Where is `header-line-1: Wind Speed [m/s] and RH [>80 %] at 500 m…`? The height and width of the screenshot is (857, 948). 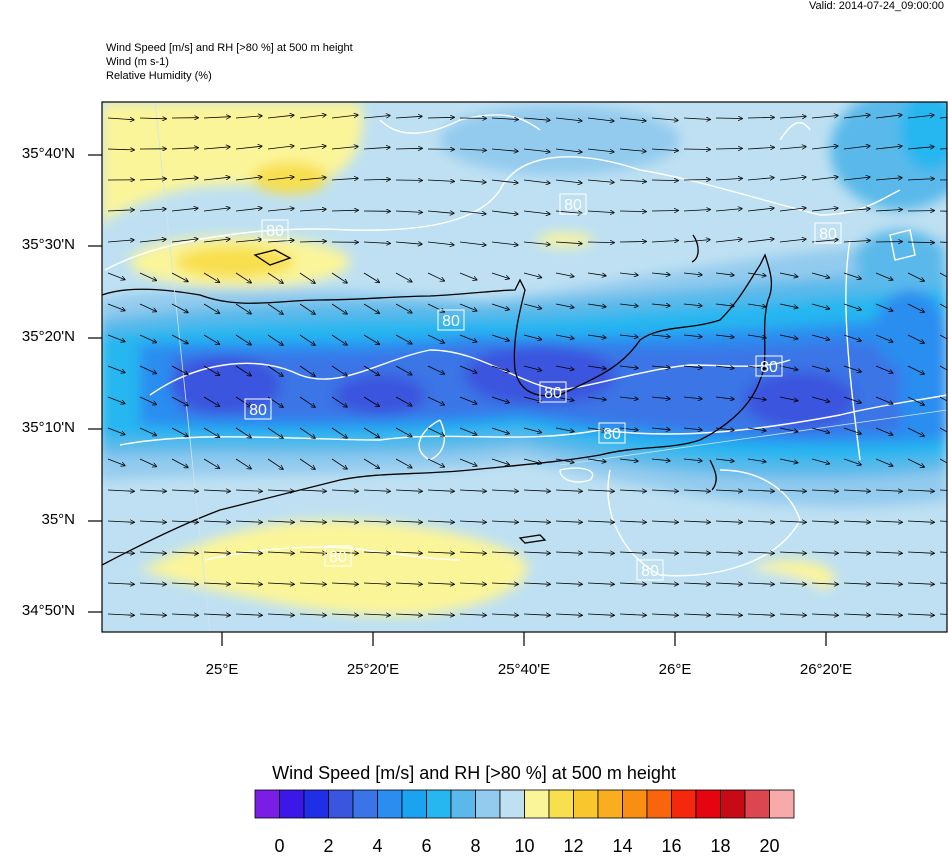
header-line-1: Wind Speed [m/s] and RH [>80 %] at 500 m… is located at coordinates (229, 48).